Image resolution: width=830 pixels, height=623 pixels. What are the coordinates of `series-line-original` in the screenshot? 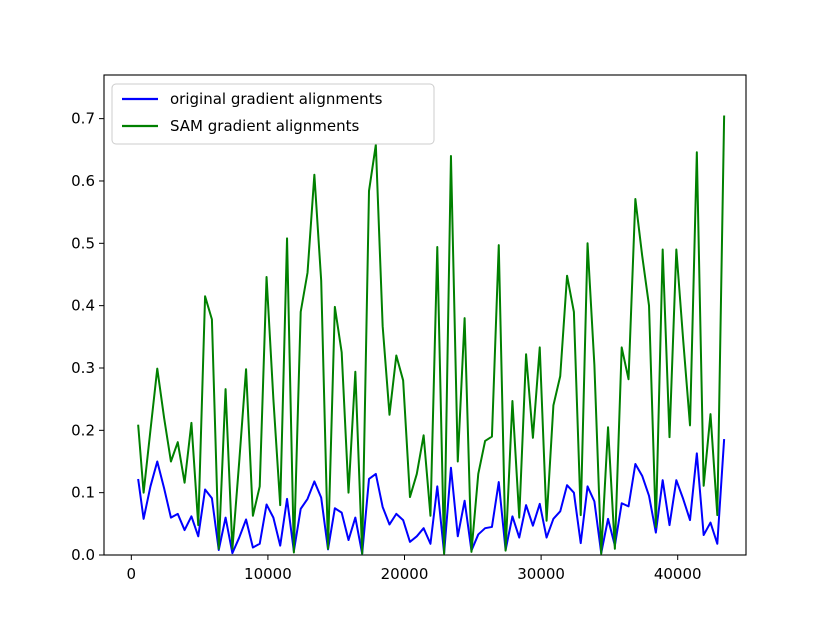 It's located at (431, 496).